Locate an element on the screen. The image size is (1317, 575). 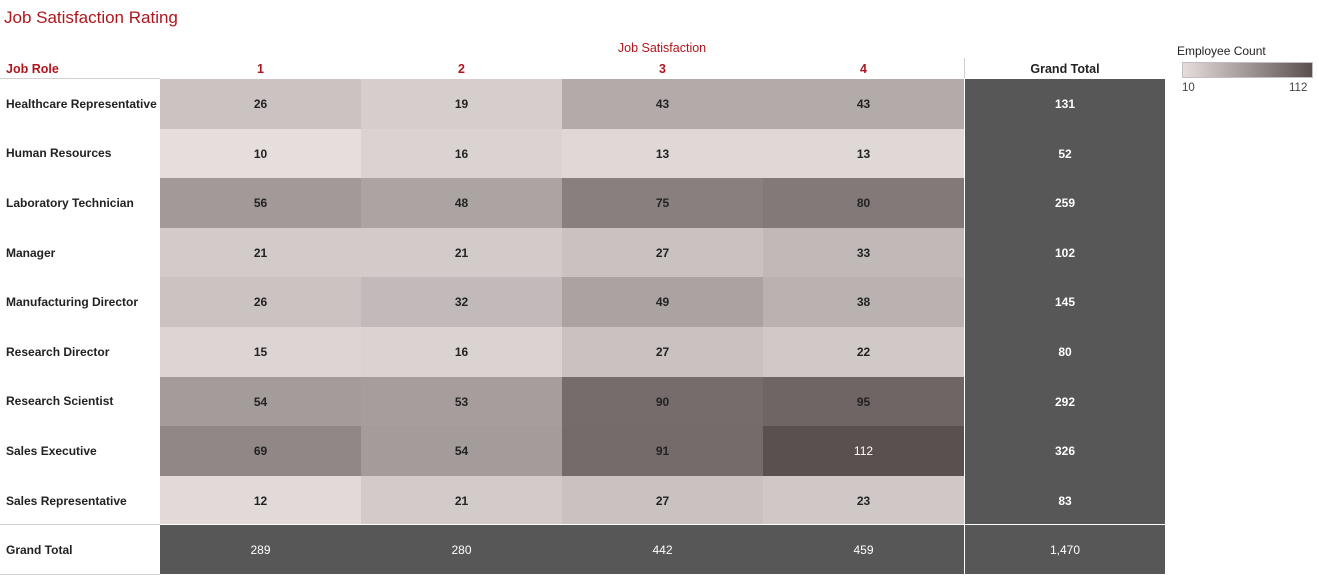
column-total-cell: 289 is located at coordinates (260, 549).